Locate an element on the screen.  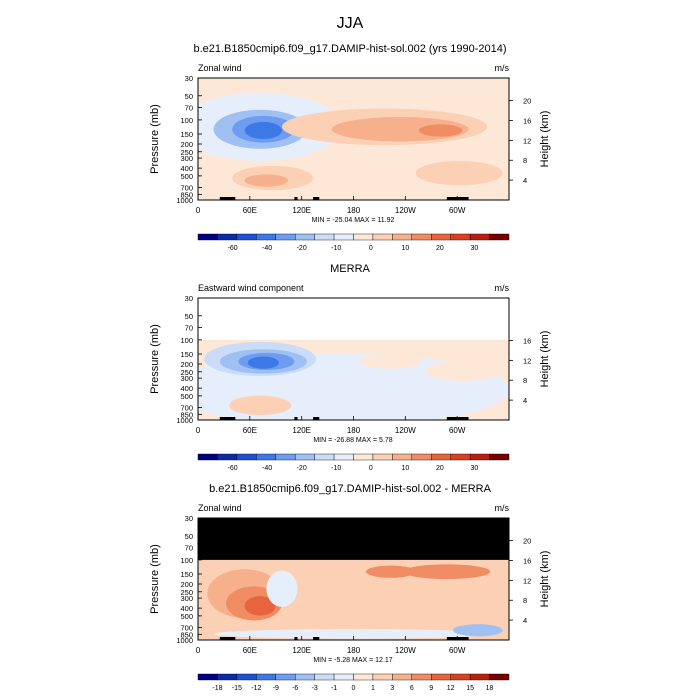
panel-variable-label: Eastward wind component is located at coordinates (251, 288).